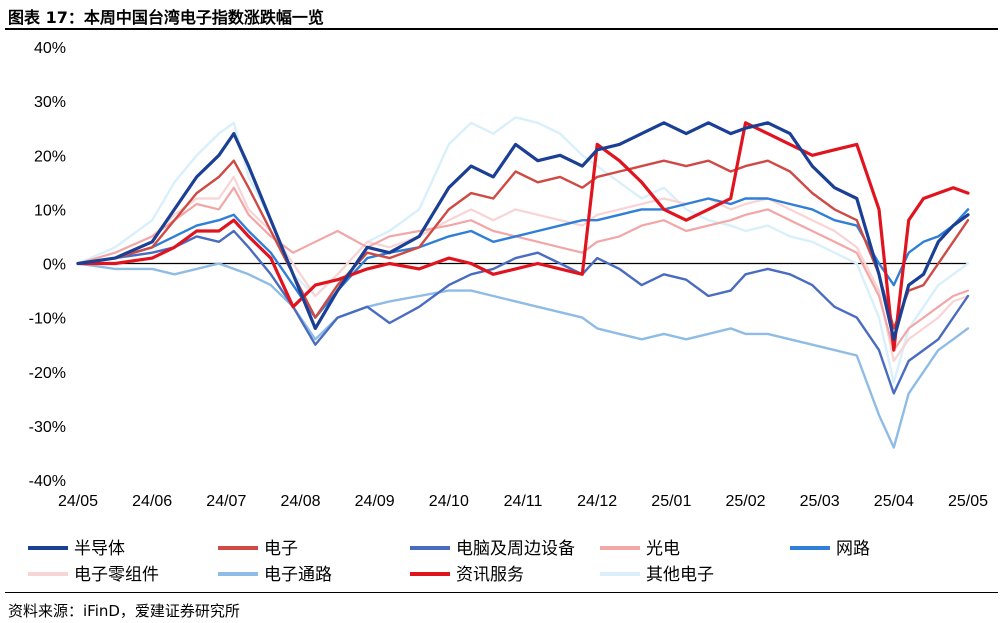 Image resolution: width=1003 pixels, height=623 pixels. I want to click on y-tick-label: -30%, so click(47, 427).